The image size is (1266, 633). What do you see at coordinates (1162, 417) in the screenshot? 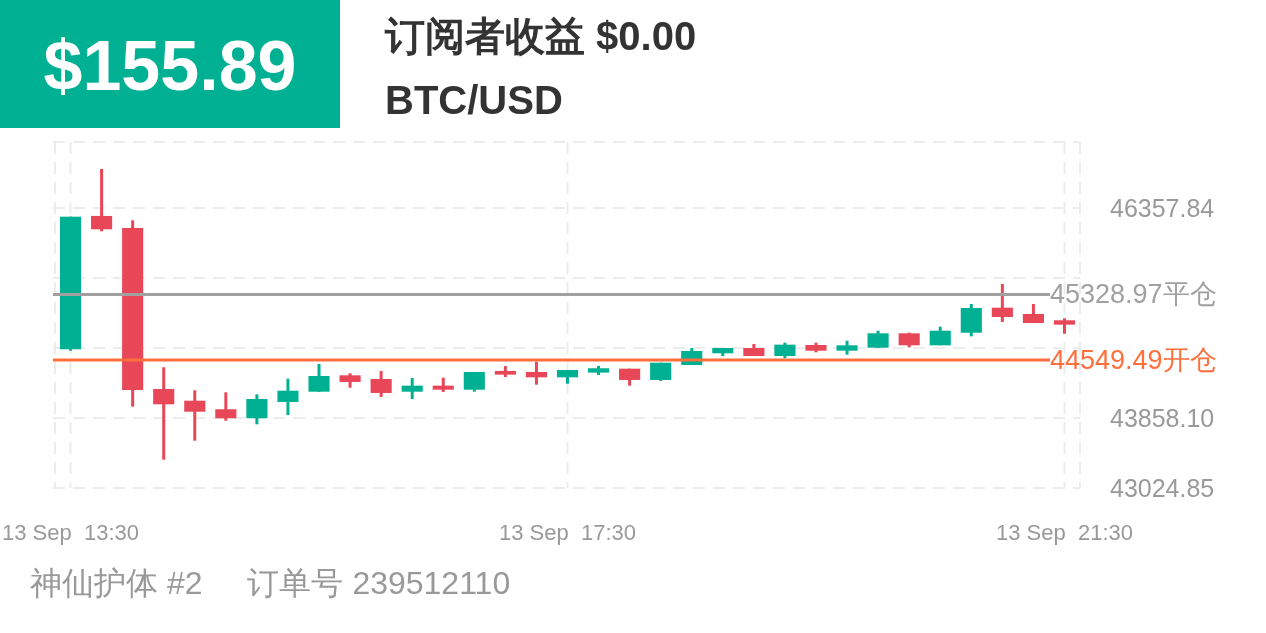
I see `y-tick-label: 43858.10` at bounding box center [1162, 417].